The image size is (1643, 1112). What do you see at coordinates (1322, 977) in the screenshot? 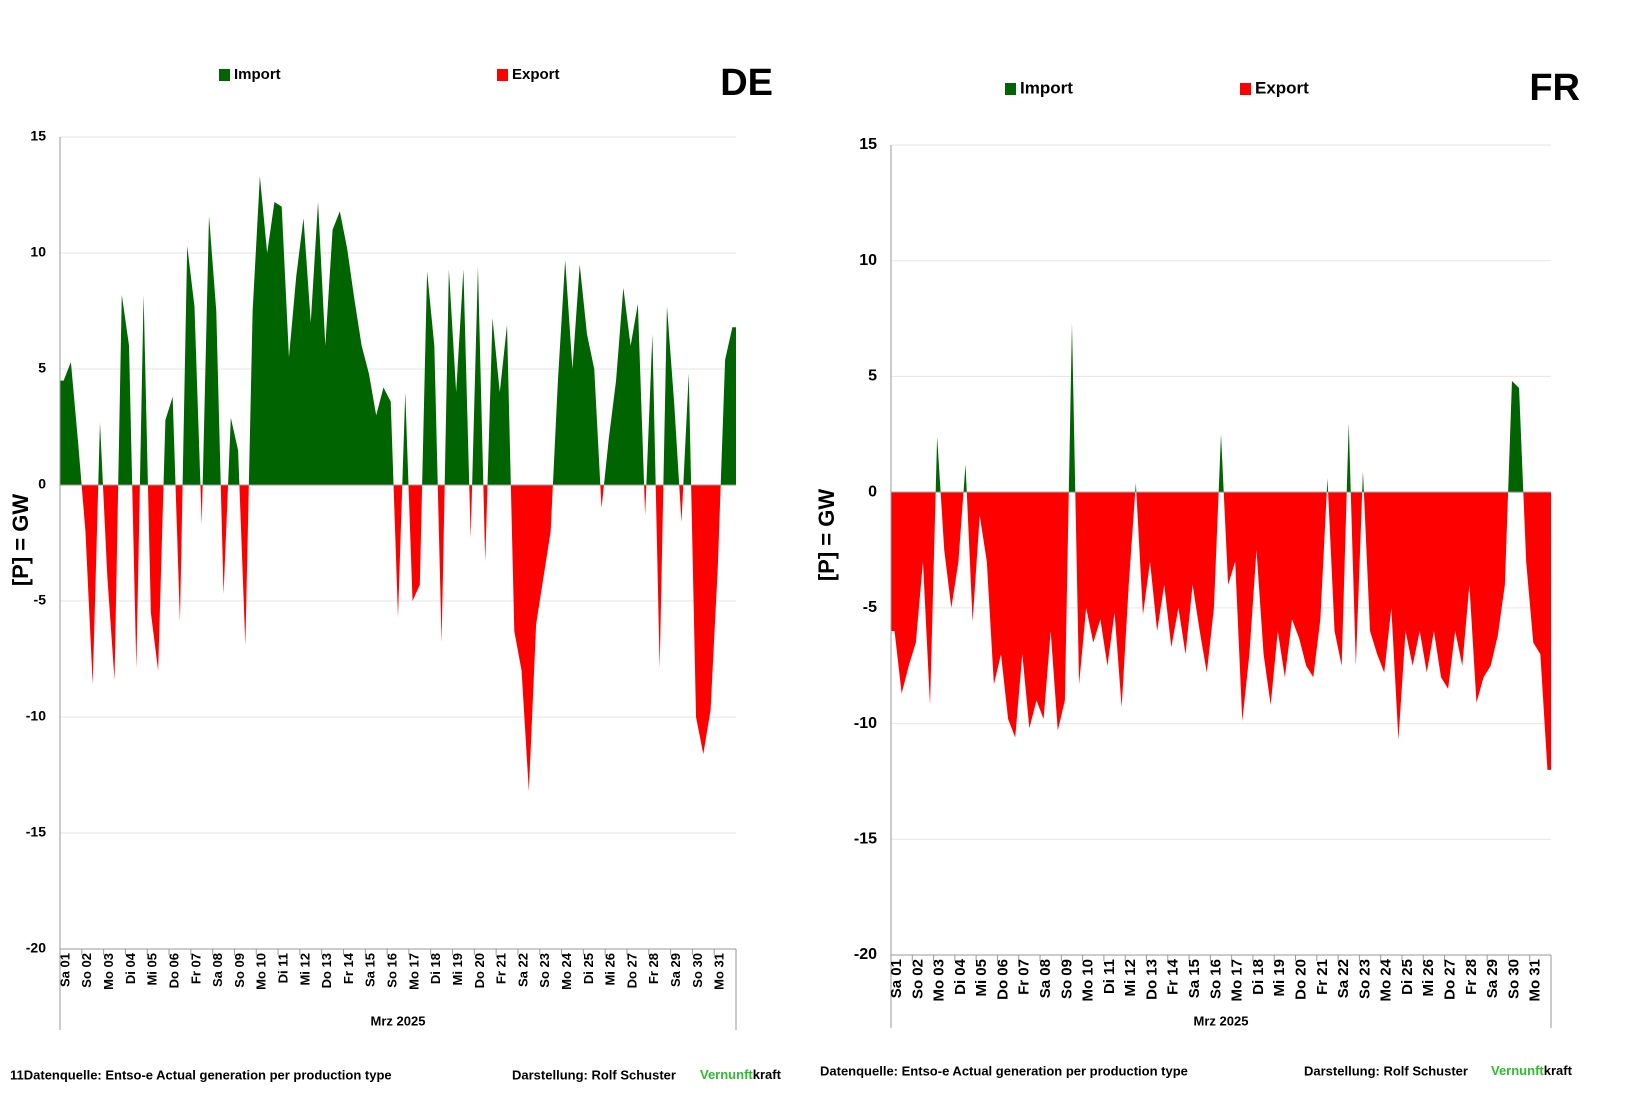
I see `x-tick-label: Fr 21` at bounding box center [1322, 977].